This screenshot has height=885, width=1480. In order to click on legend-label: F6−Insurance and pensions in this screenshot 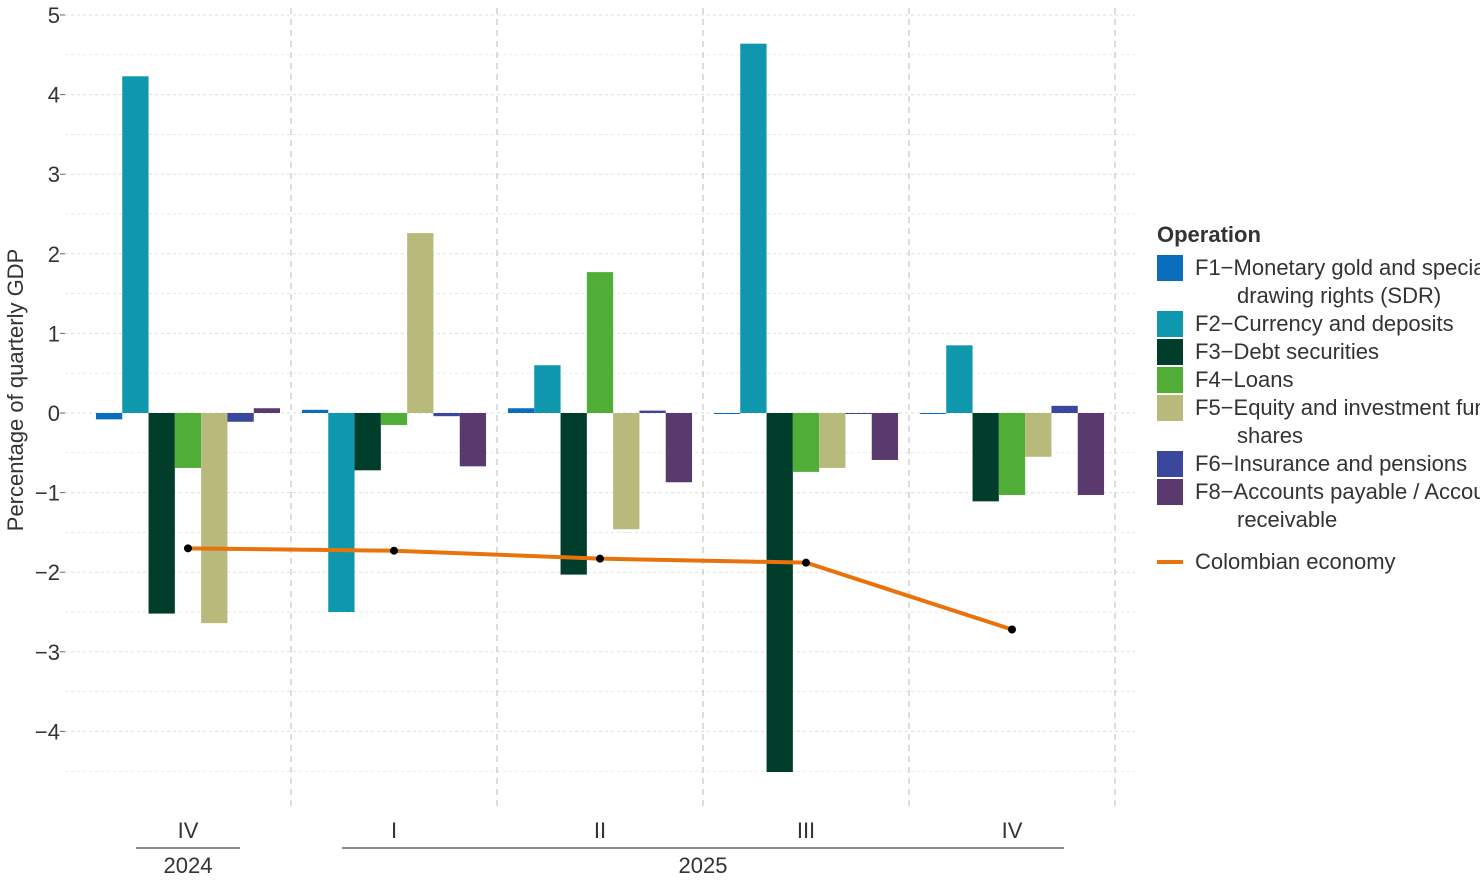, I will do `click(1331, 463)`.